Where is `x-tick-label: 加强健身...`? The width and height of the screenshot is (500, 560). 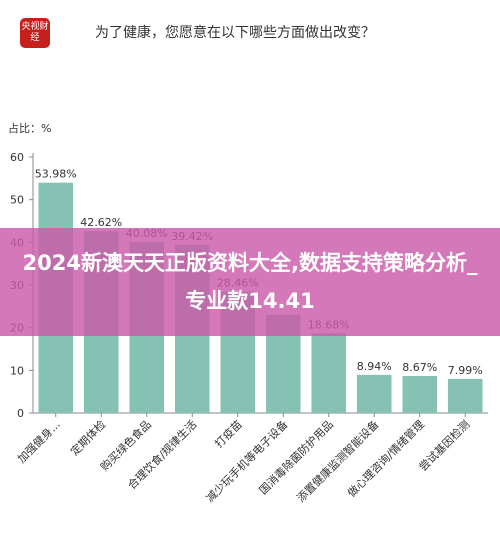
x-tick-label: 加强健身... is located at coordinates (38, 441).